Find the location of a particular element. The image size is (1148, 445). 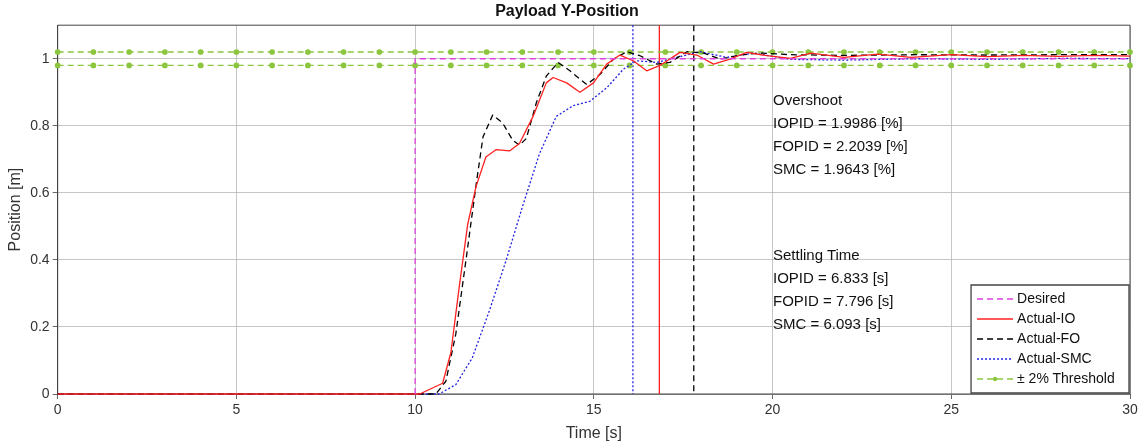

y-tick-label: 0.4 is located at coordinates (40, 258).